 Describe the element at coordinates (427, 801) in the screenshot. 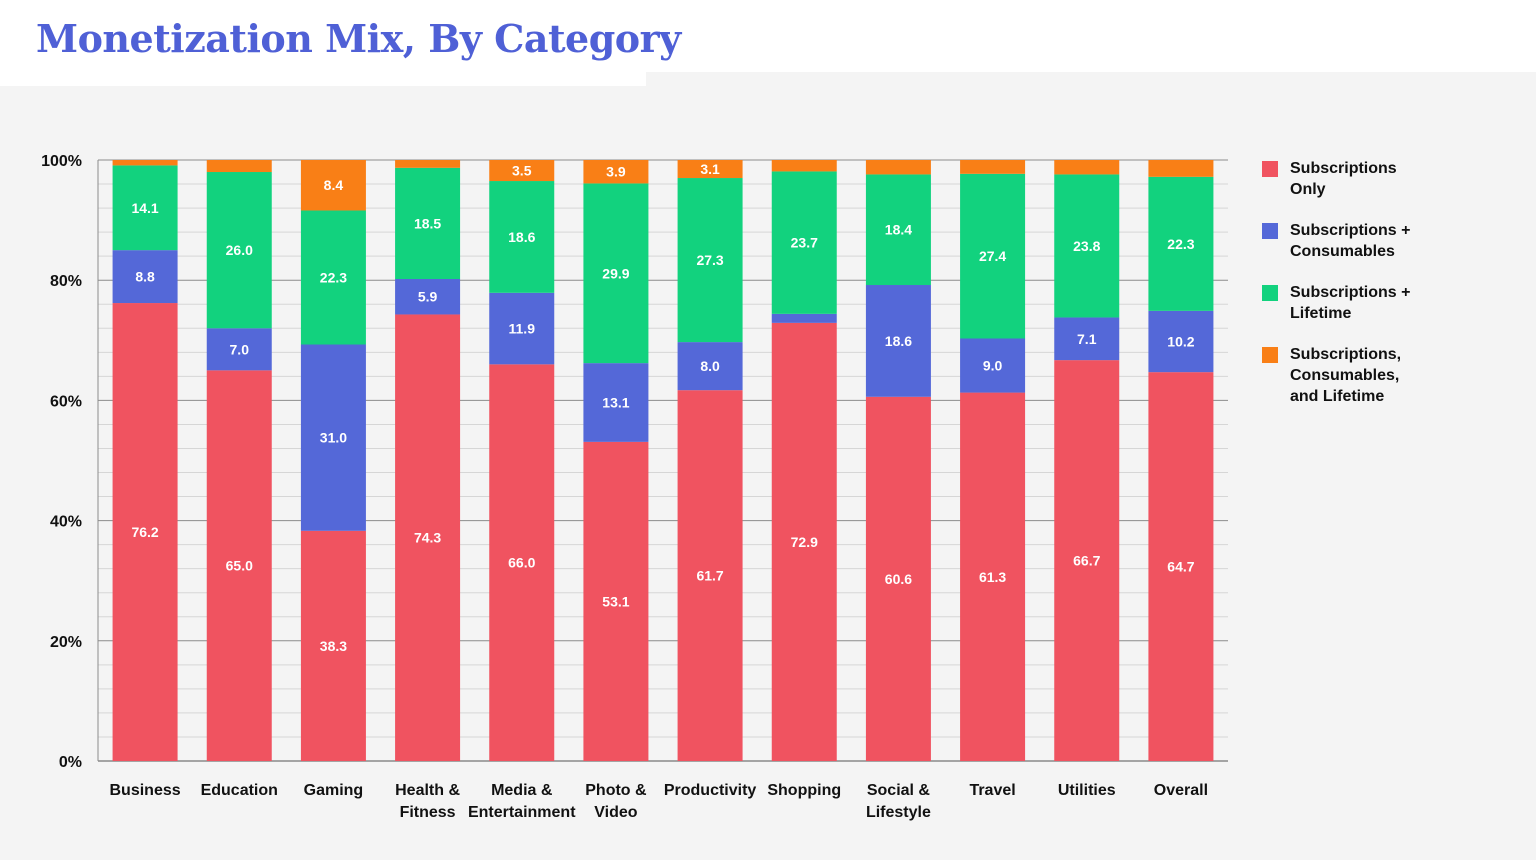

I see `x-category-label: Health & Fitness` at that location.